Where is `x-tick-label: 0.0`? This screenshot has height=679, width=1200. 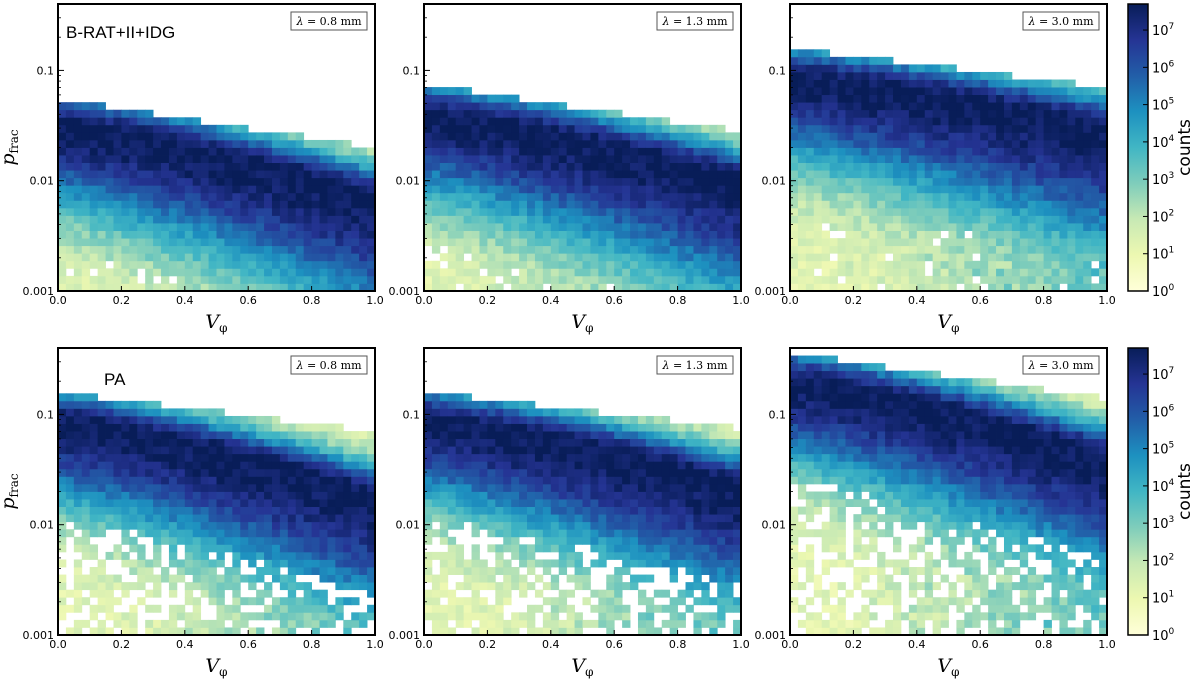 x-tick-label: 0.0 is located at coordinates (424, 300).